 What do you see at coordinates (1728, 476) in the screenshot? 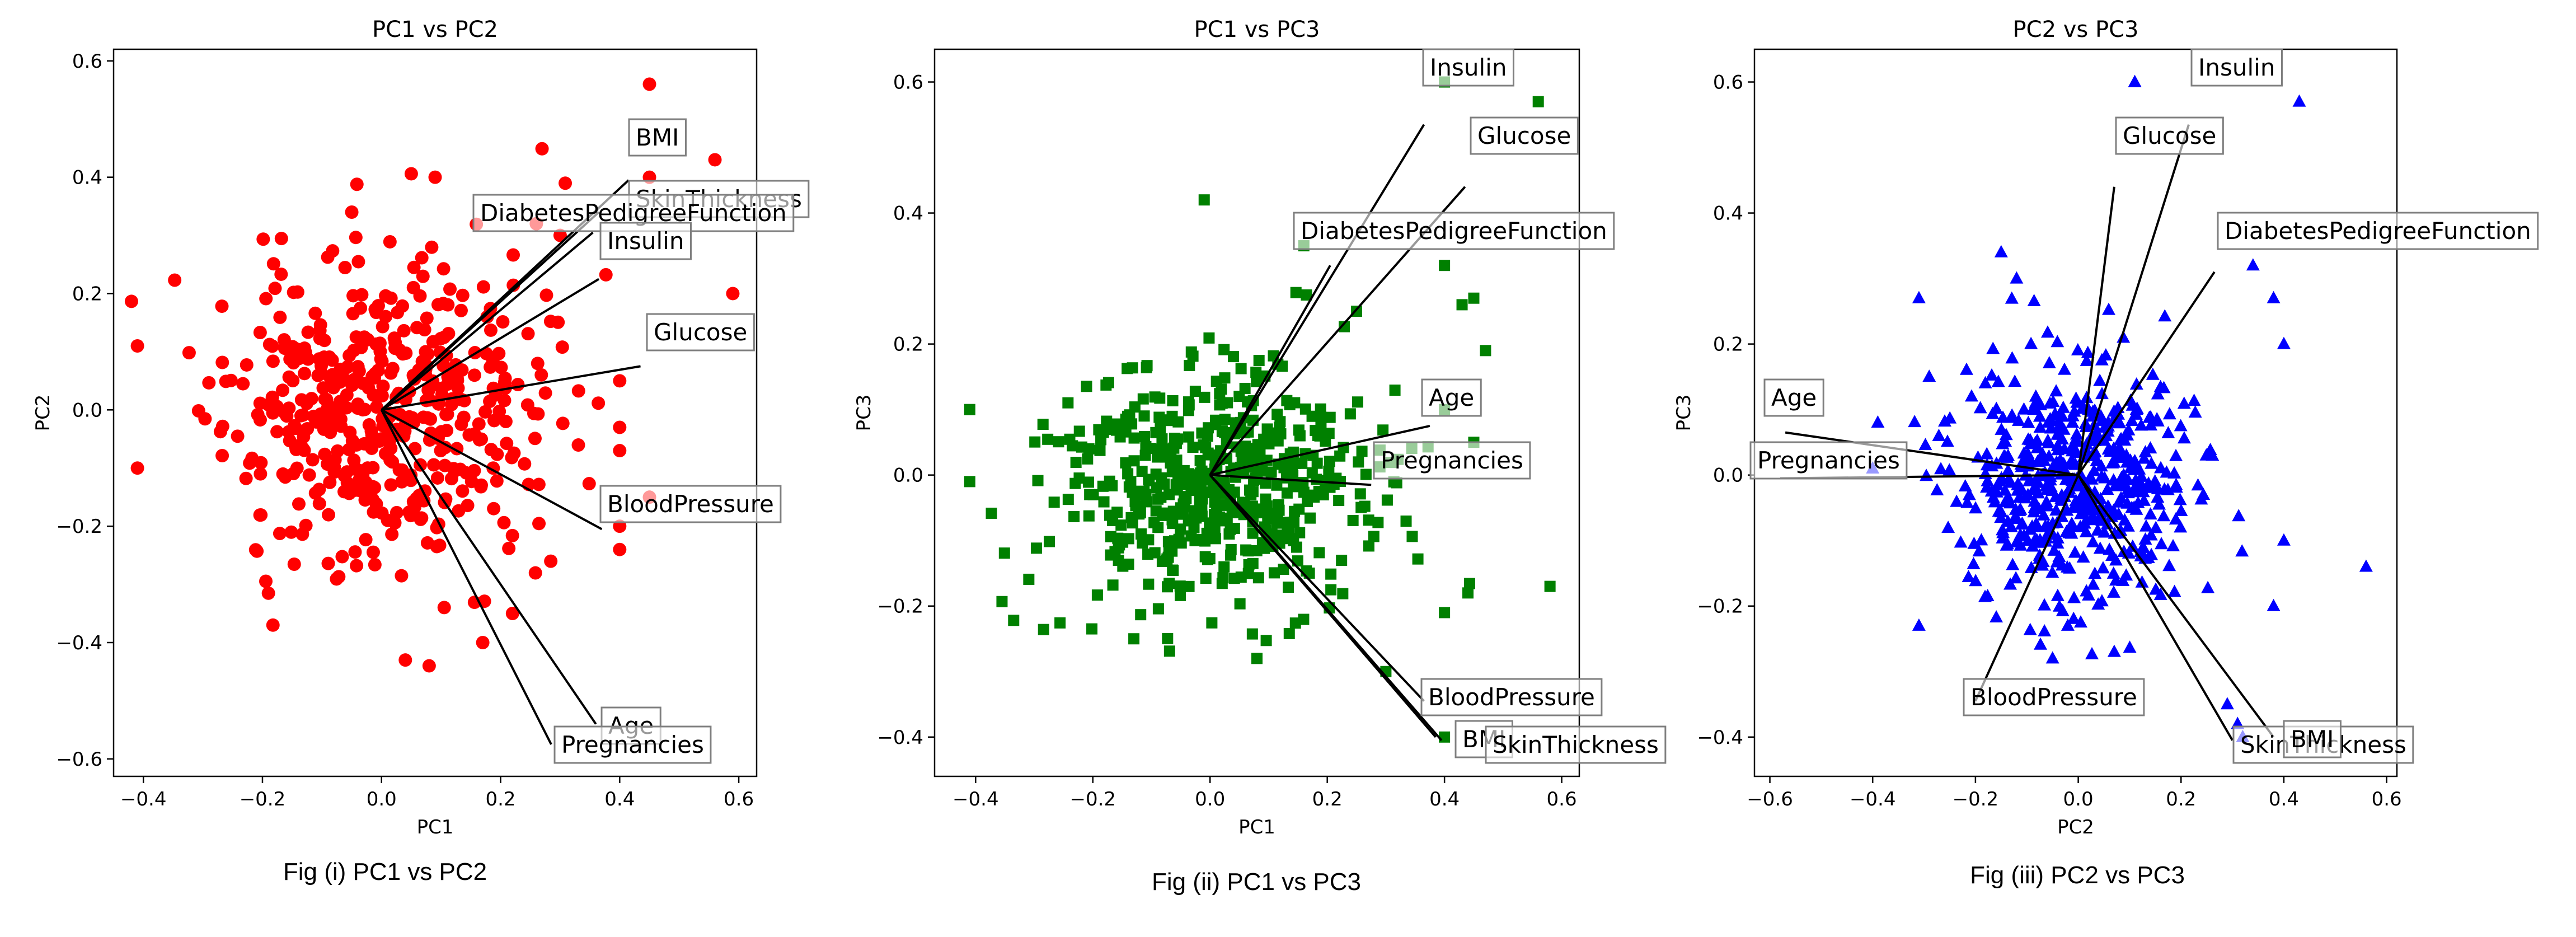
I see `y-tick-label: 0.0` at bounding box center [1728, 476].